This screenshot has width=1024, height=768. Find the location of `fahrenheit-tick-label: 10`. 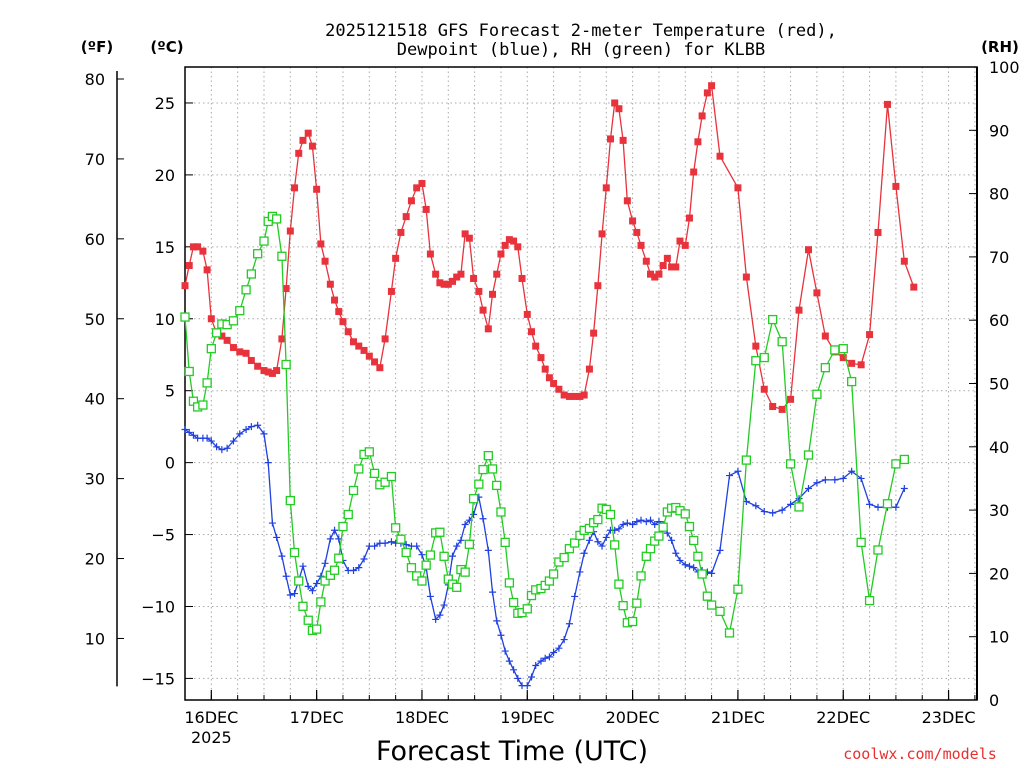

fahrenheit-tick-label: 10 is located at coordinates (95, 638).